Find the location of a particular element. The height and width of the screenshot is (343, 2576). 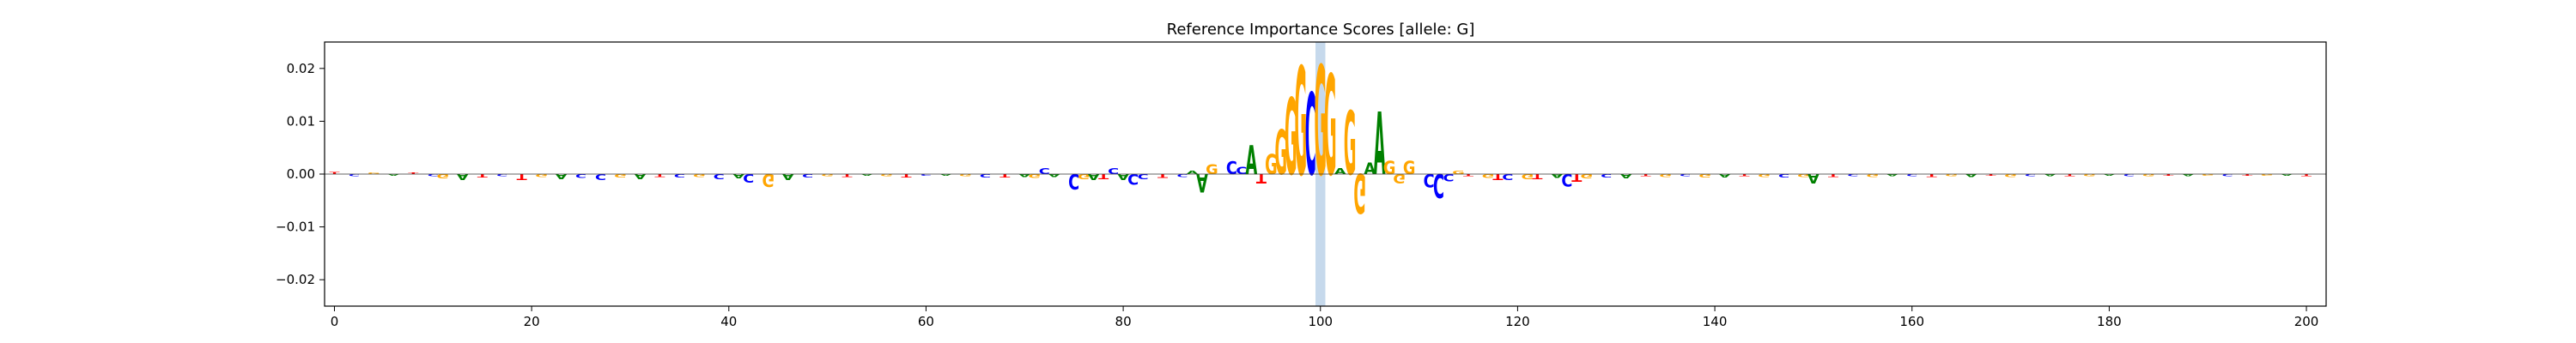

logo-letter-C-182: C is located at coordinates (2129, 175).